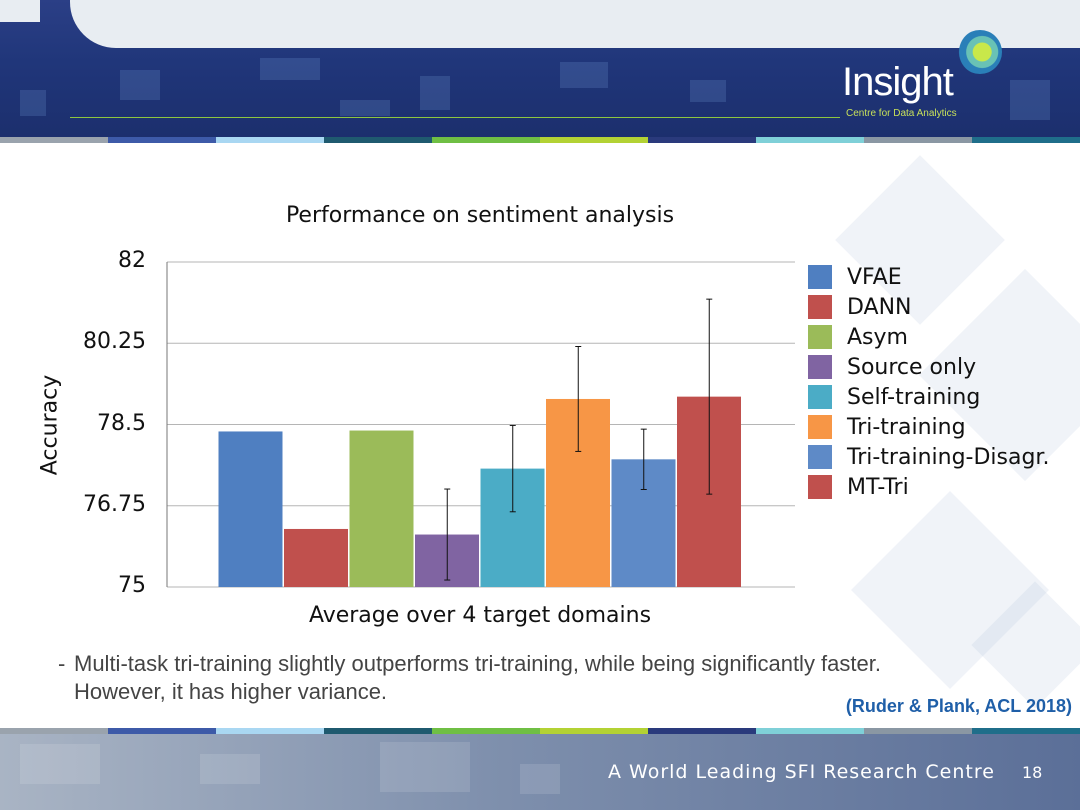  Describe the element at coordinates (316, 557) in the screenshot. I see `bar-dann` at that location.